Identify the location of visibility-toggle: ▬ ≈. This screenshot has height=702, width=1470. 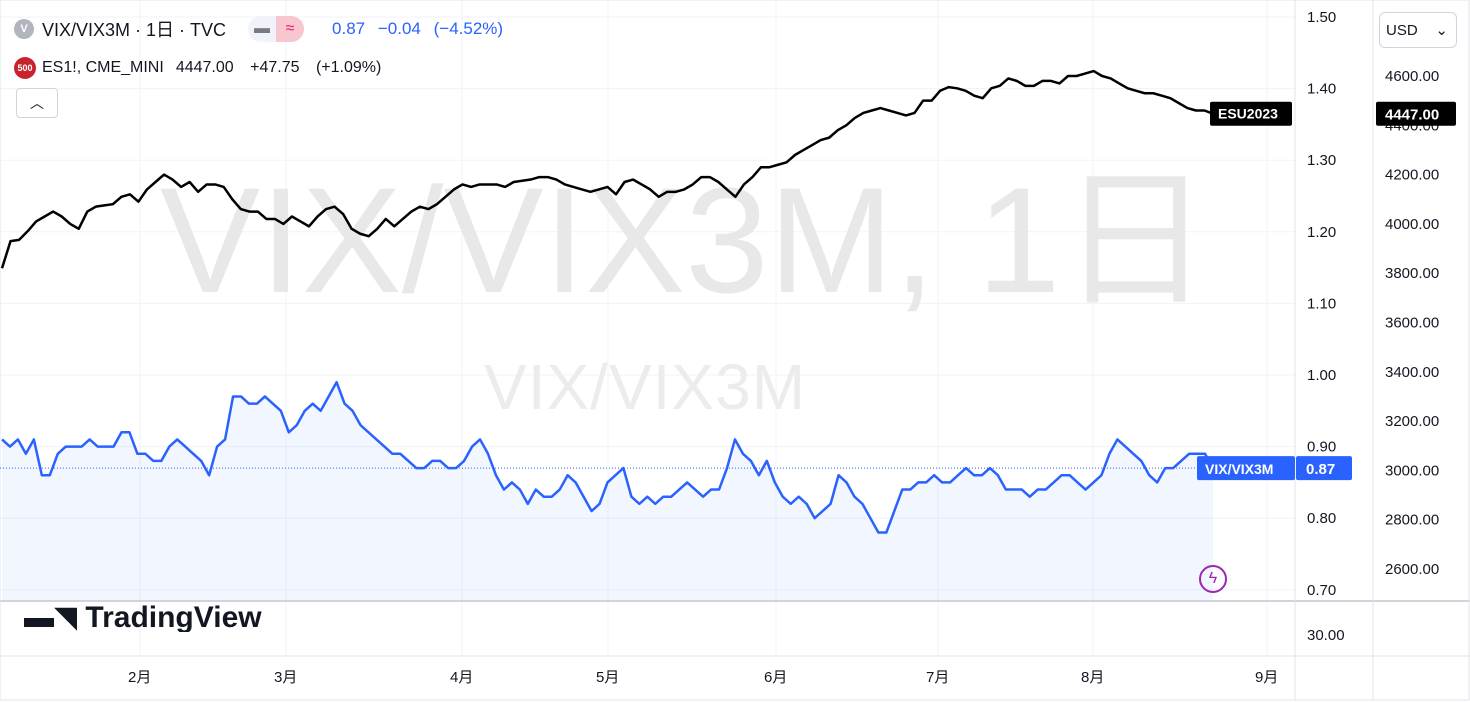
(276, 29).